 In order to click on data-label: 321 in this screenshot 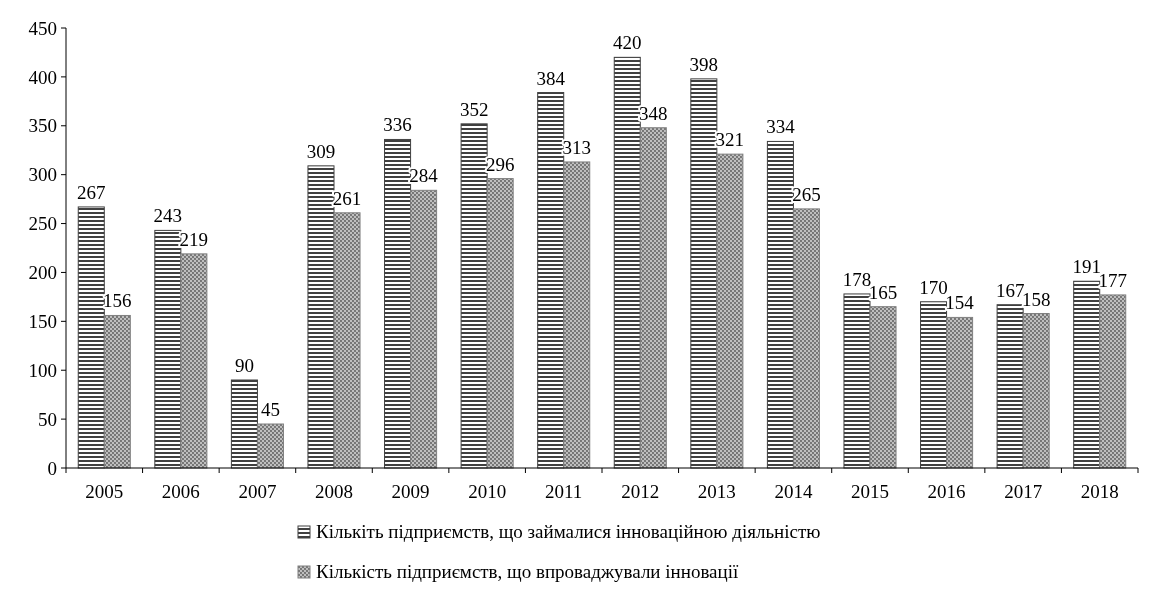, I will do `click(730, 140)`.